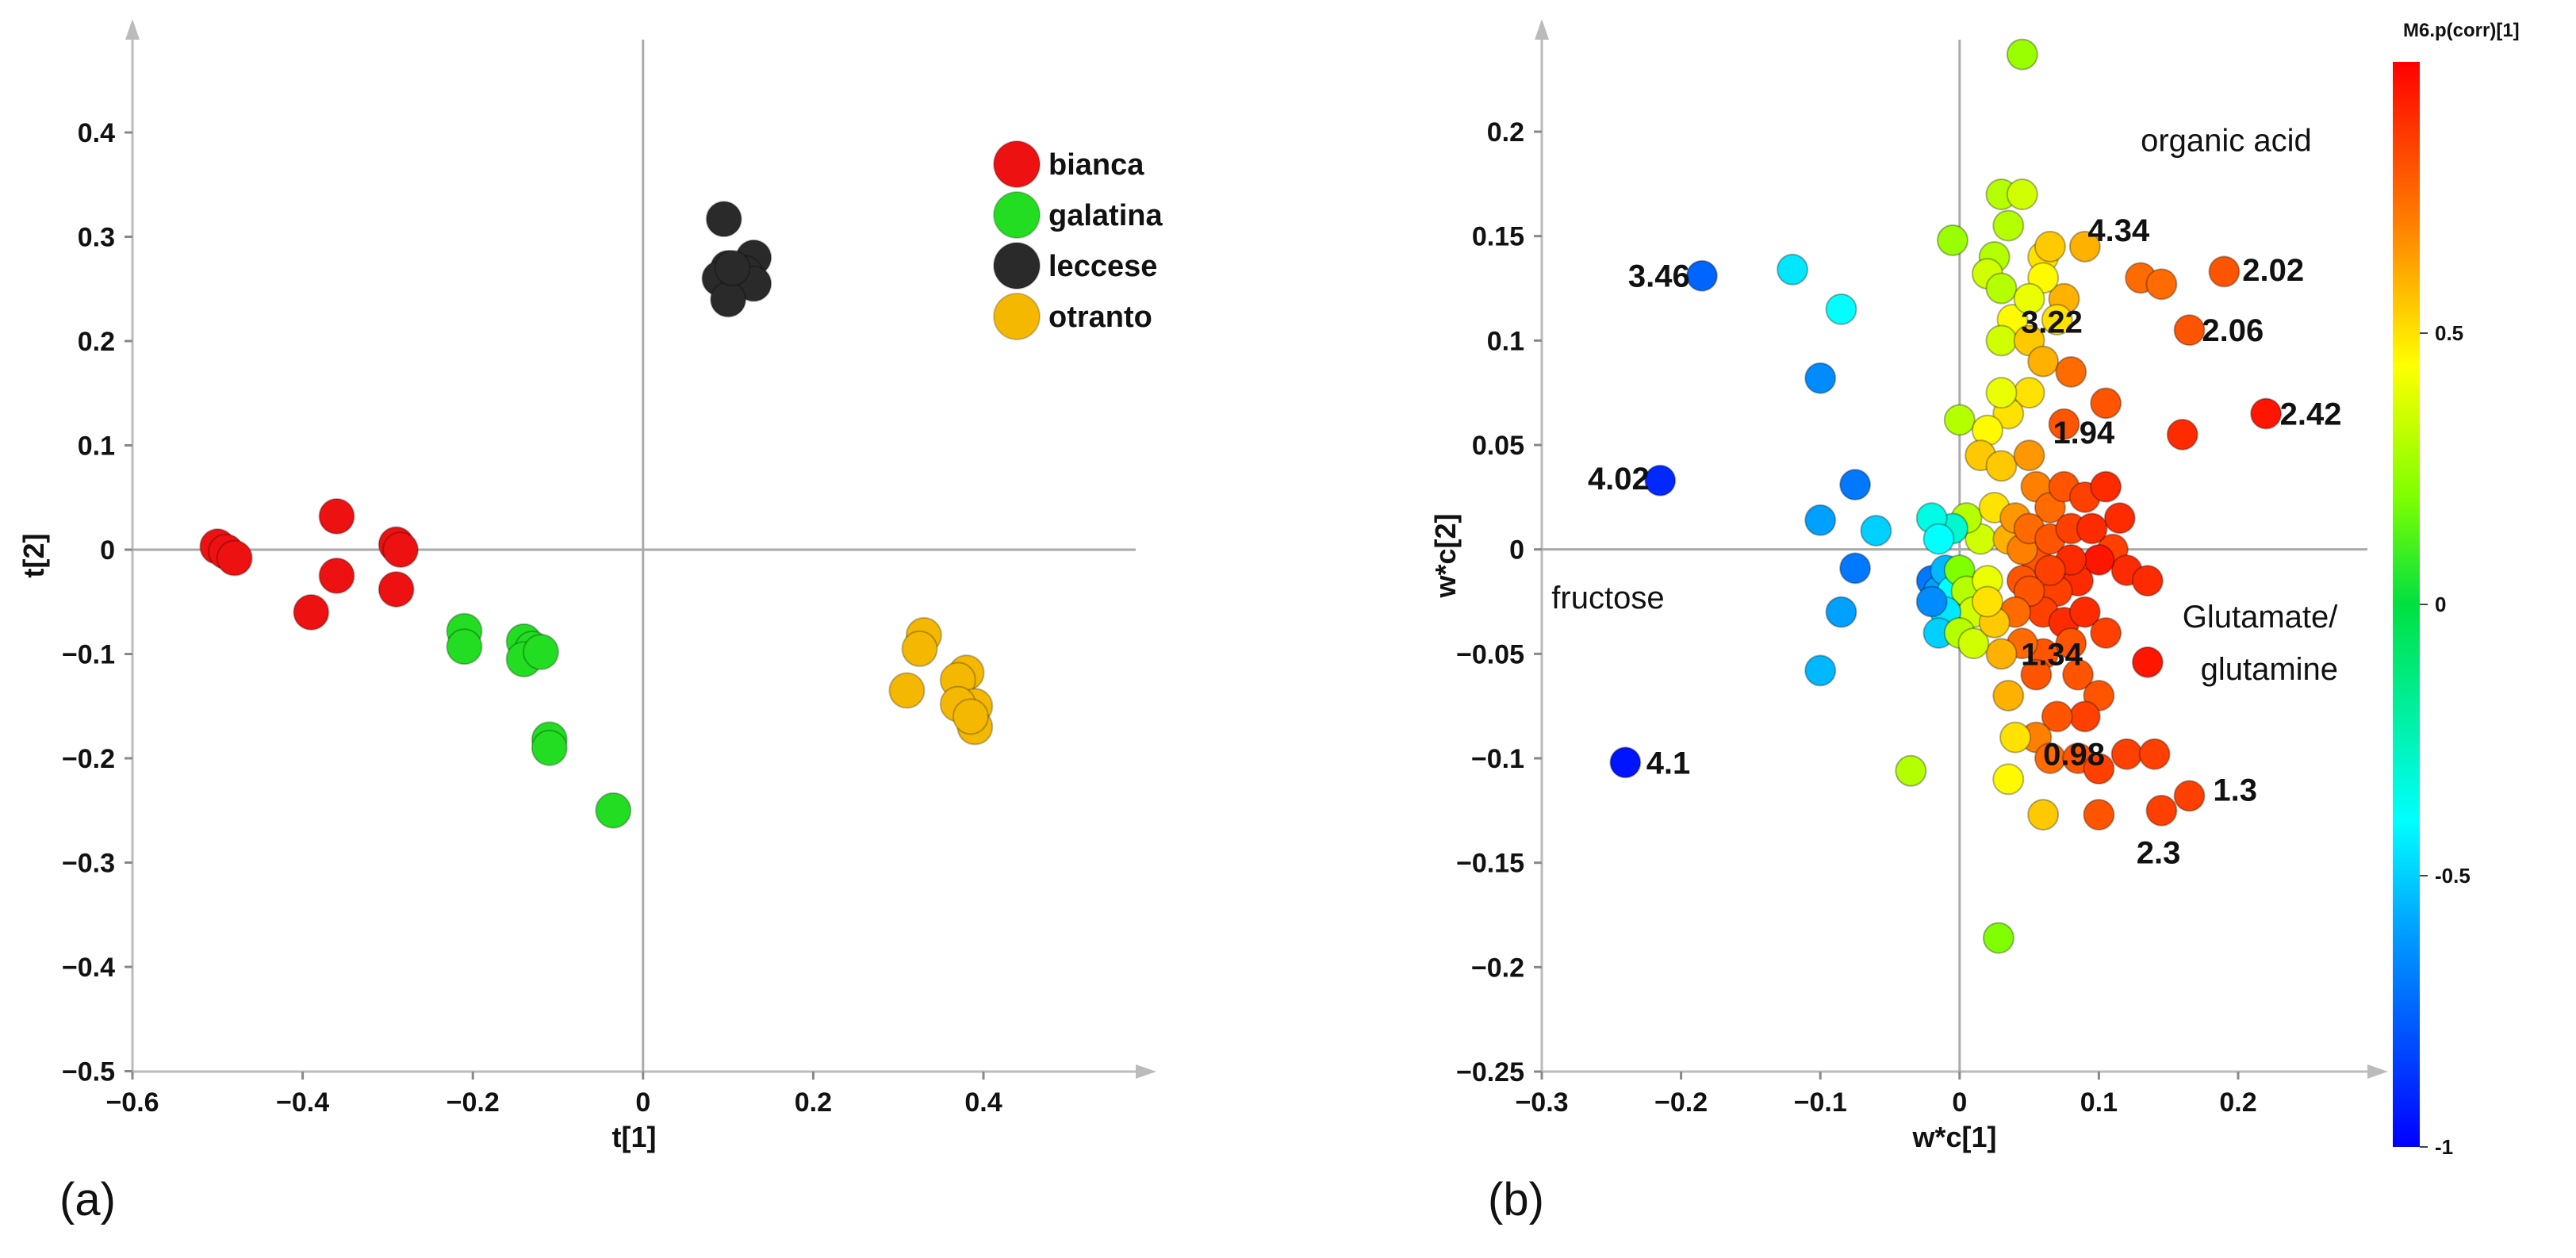 This screenshot has height=1258, width=2576. I want to click on point-label: 2.02, so click(2273, 270).